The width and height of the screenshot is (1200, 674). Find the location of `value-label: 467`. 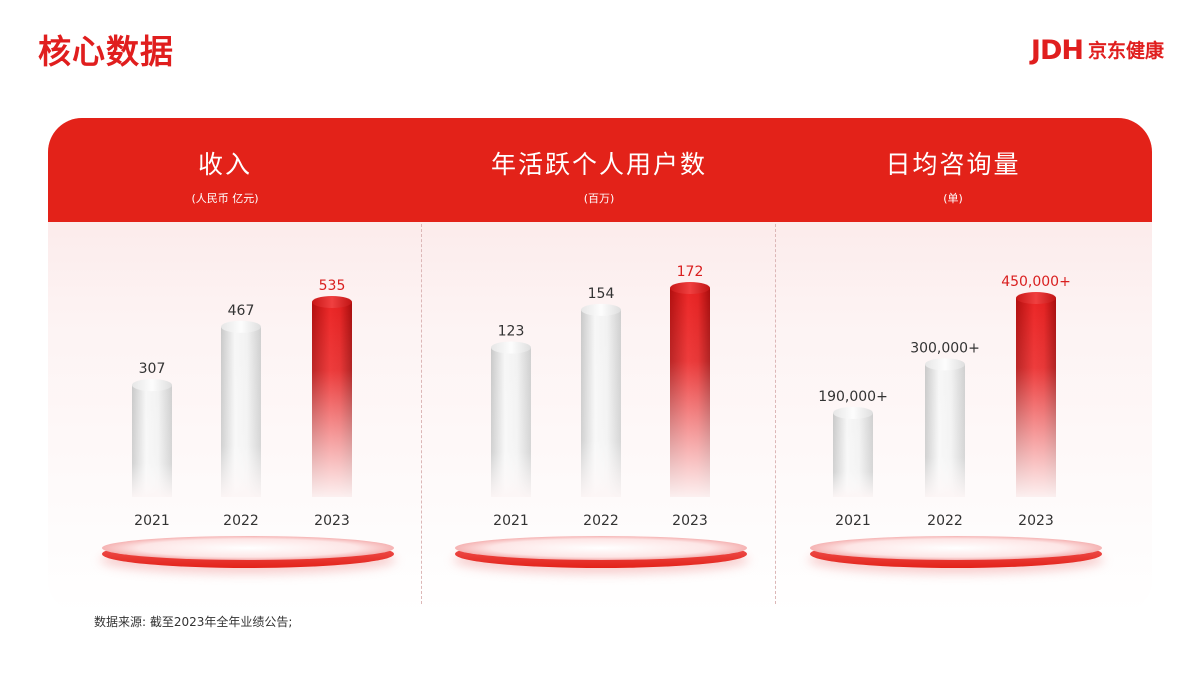

value-label: 467 is located at coordinates (241, 311).